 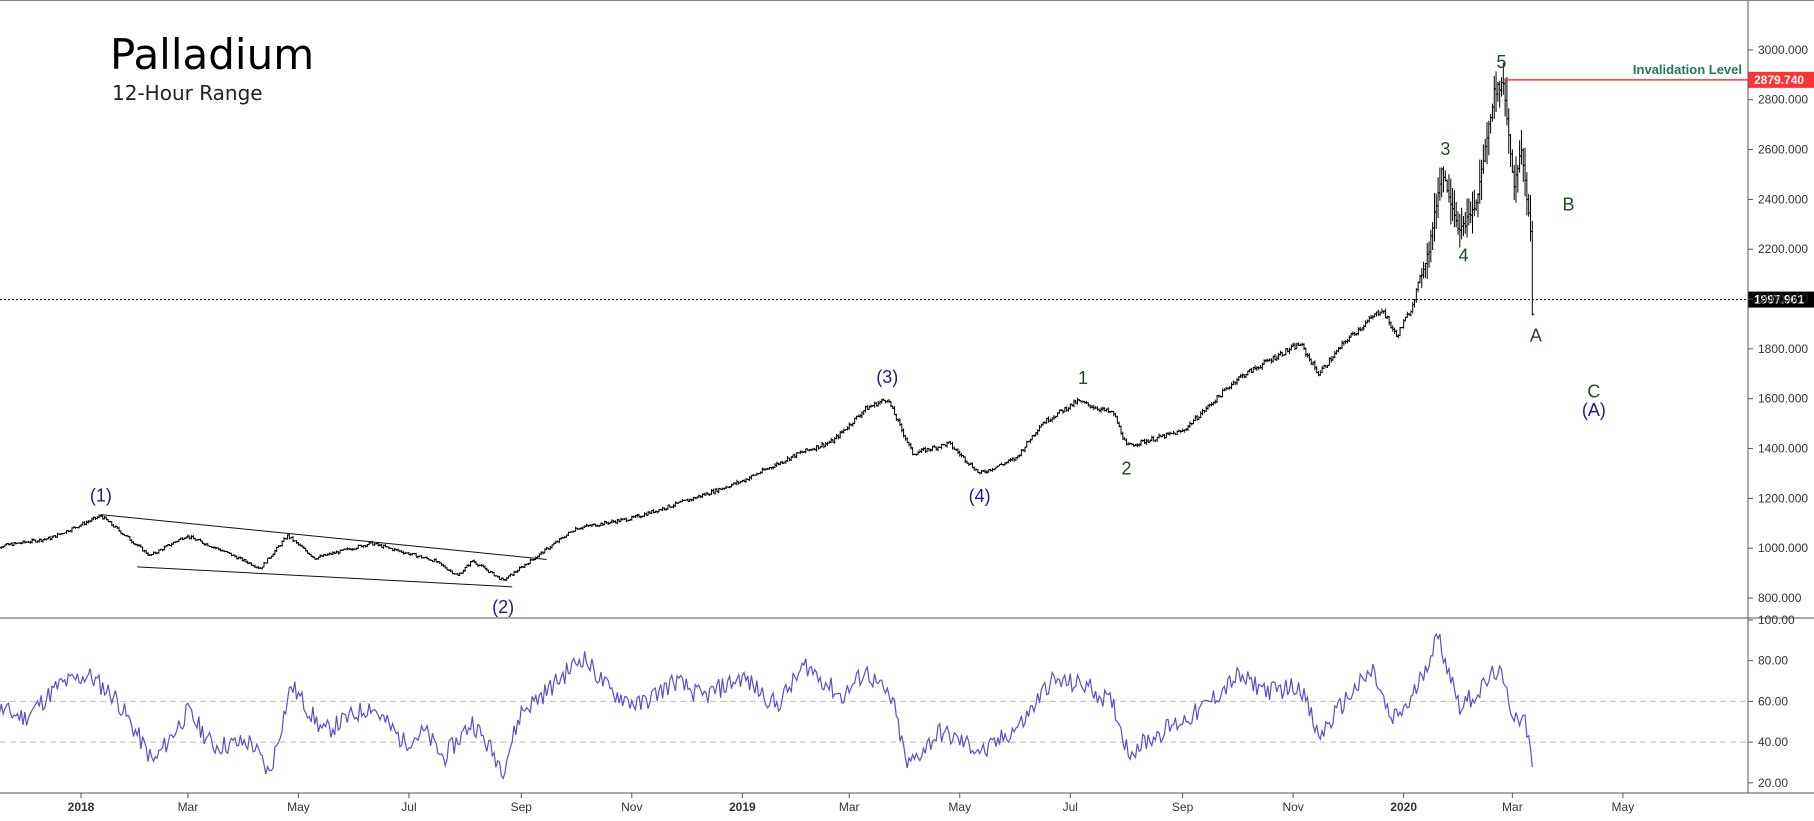 What do you see at coordinates (81, 807) in the screenshot?
I see `x-tick-label: 2018` at bounding box center [81, 807].